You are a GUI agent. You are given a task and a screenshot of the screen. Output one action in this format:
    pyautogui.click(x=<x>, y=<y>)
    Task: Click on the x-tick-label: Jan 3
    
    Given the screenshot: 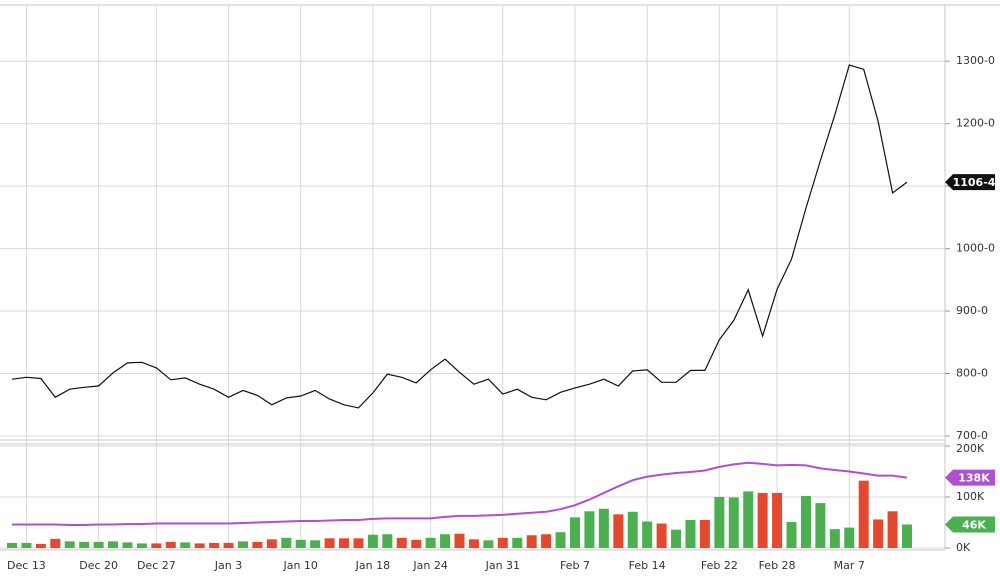 What is the action you would take?
    pyautogui.click(x=228, y=565)
    